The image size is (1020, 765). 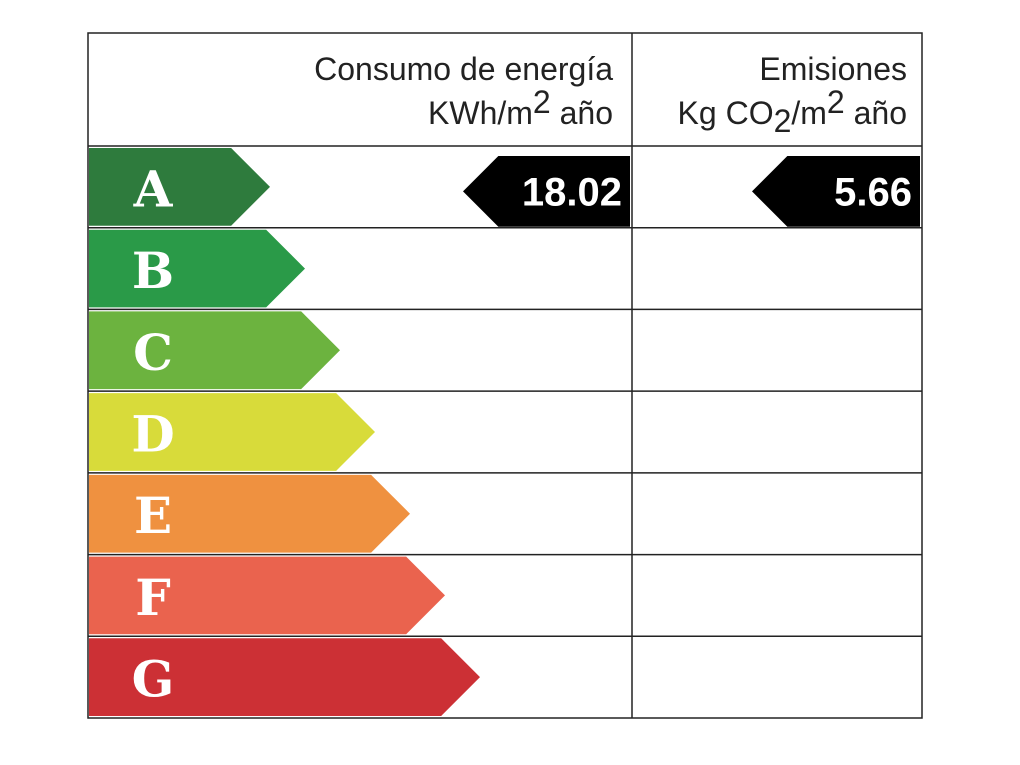 I want to click on energy-unit: KWh/m2 año, so click(x=520, y=107).